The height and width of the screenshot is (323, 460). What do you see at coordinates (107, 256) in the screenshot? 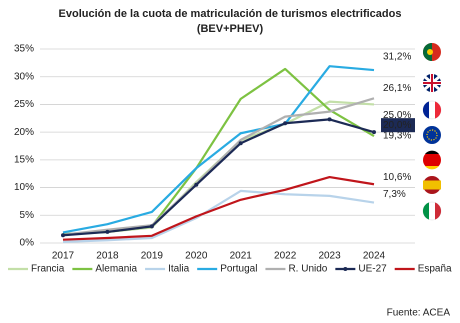
I see `x-tick-label: 2018` at bounding box center [107, 256].